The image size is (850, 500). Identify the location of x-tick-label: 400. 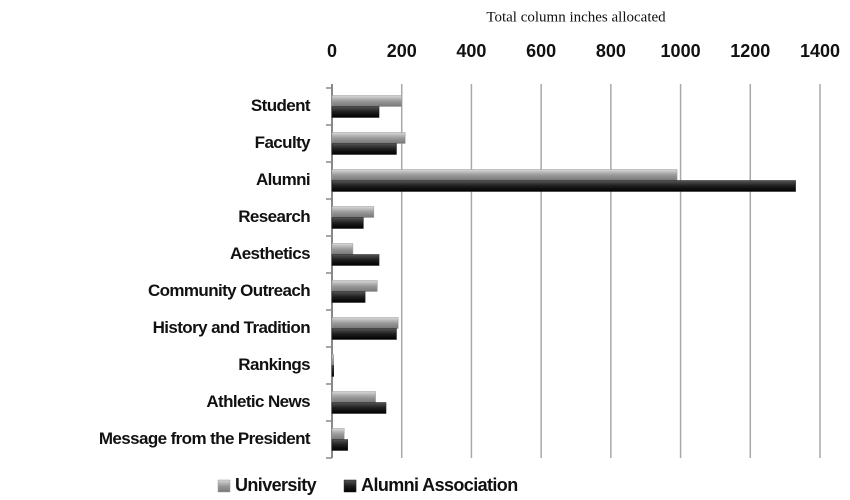
(471, 51).